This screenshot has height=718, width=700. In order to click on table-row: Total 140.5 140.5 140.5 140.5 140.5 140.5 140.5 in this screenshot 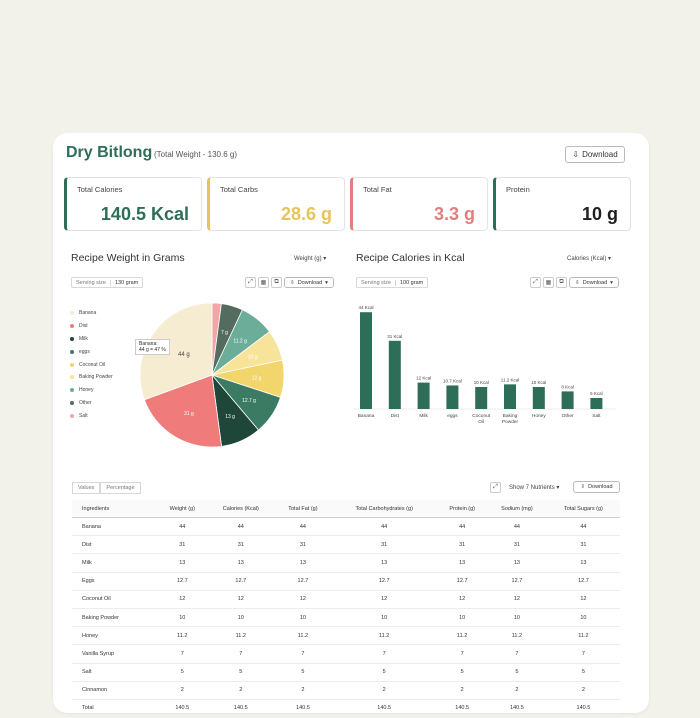, I will do `click(346, 708)`.